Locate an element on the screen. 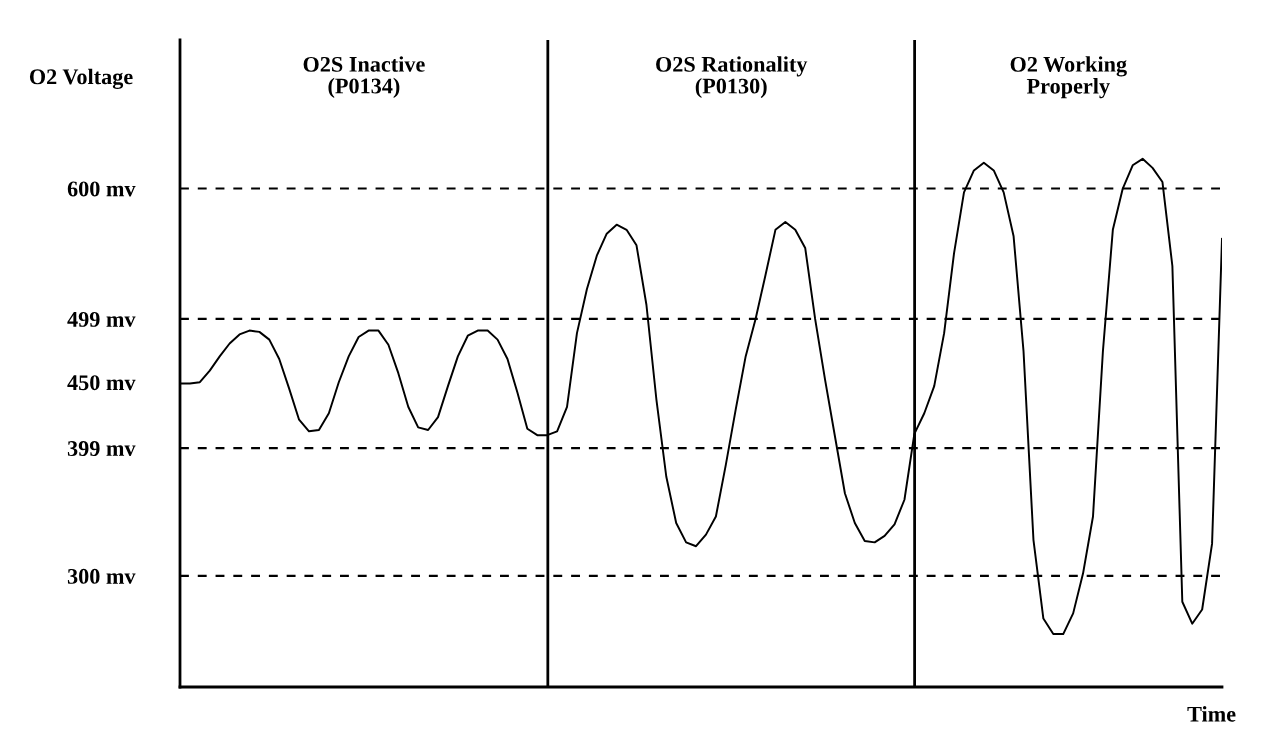 This screenshot has height=740, width=1280. y-tick-label: 399 mv is located at coordinates (101, 449).